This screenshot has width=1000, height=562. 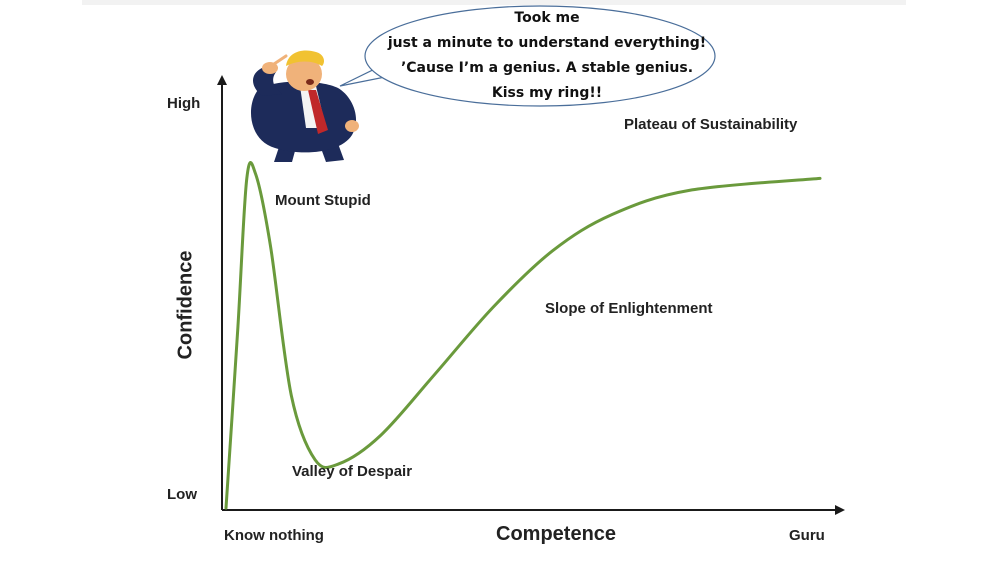 I want to click on annotation-mount-stupid: Mount Stupid, so click(x=323, y=200).